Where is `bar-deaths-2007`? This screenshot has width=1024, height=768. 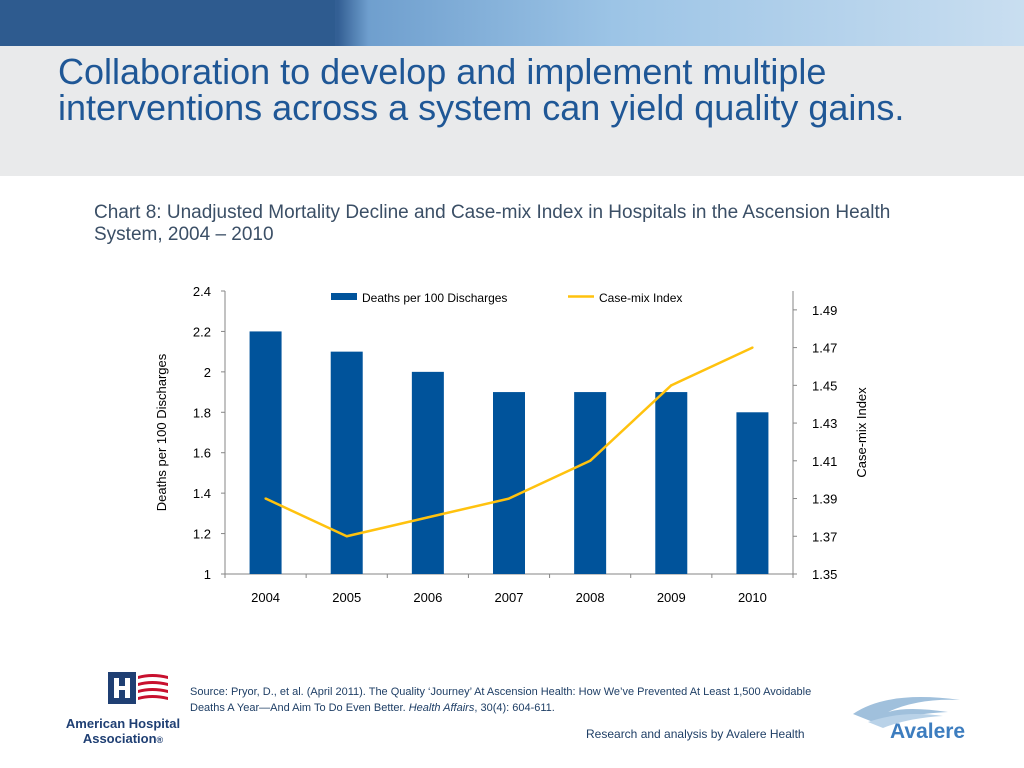 bar-deaths-2007 is located at coordinates (509, 483).